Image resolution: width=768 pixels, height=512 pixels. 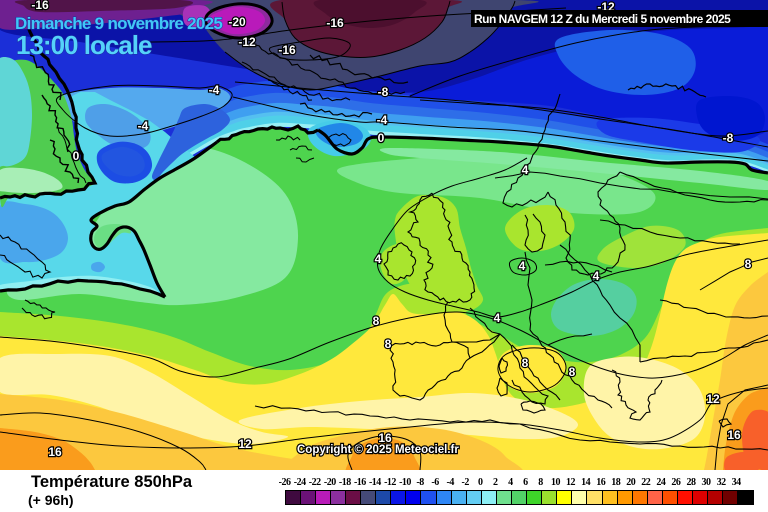 I want to click on svg-text: -12, so click(x=247, y=42).